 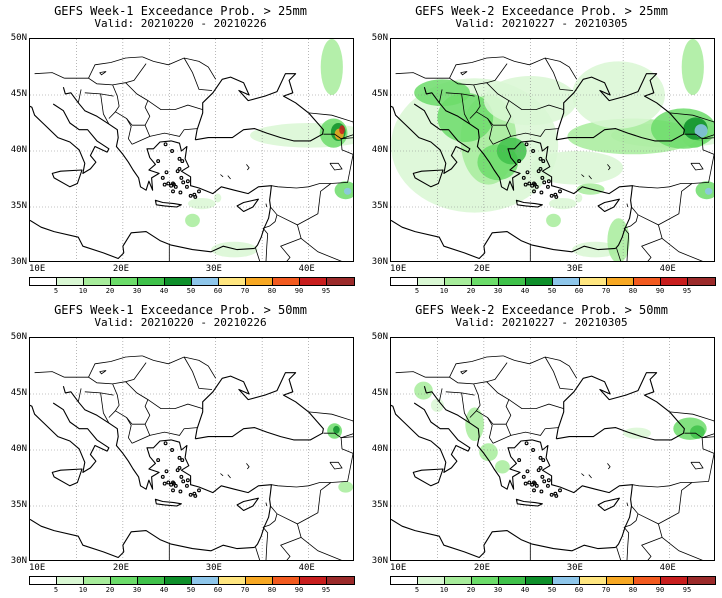 I want to click on longitude-label: 10E, so click(x=398, y=568).